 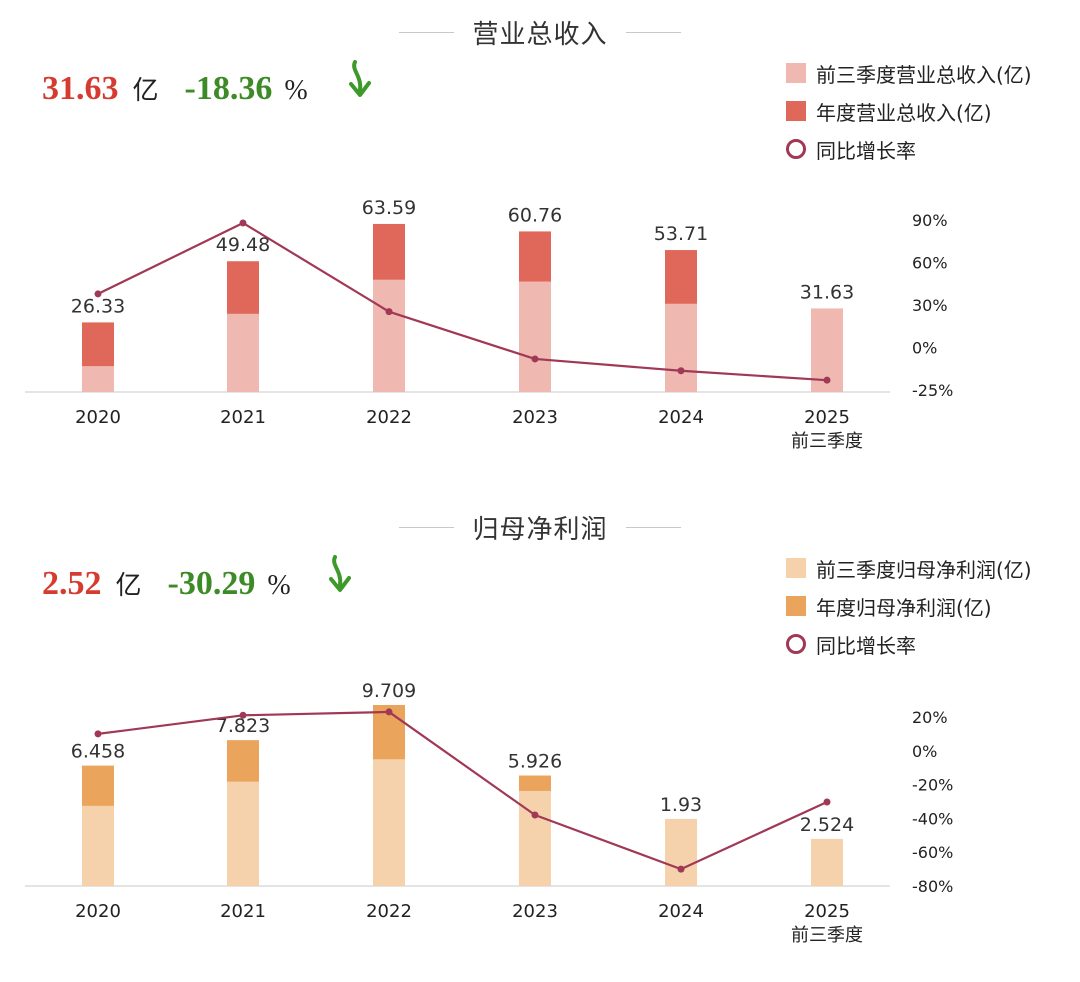 What do you see at coordinates (930, 263) in the screenshot?
I see `rate-tick-label: 60%` at bounding box center [930, 263].